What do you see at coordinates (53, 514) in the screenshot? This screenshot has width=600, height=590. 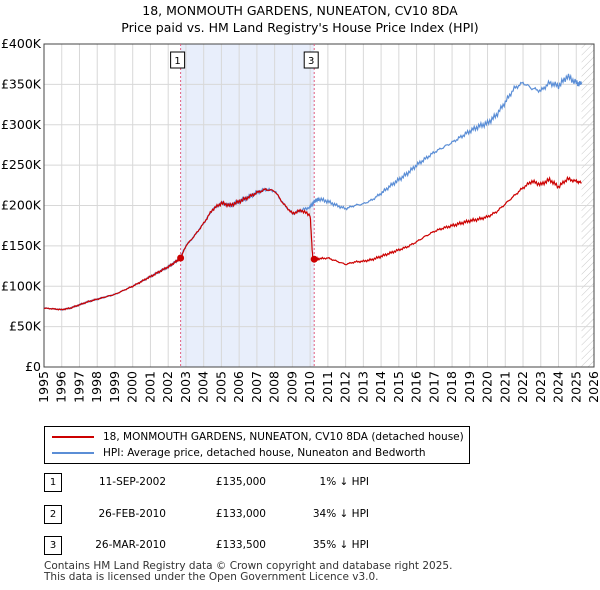 I see `sale-number: 2` at bounding box center [53, 514].